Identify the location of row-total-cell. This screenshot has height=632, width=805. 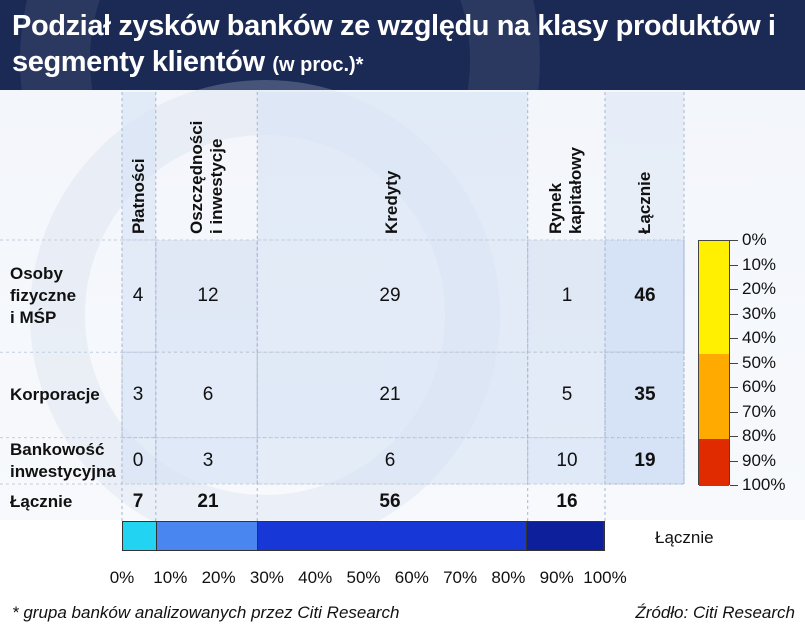
(644, 296).